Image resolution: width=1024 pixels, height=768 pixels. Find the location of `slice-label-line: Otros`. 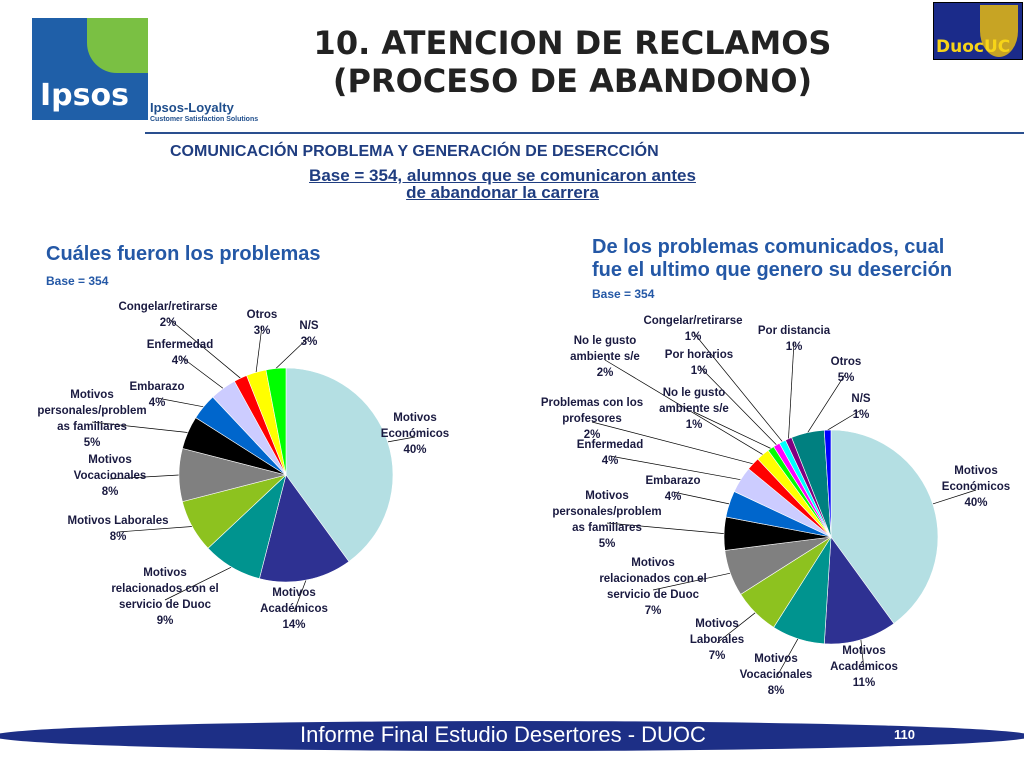

slice-label-line: Otros is located at coordinates (262, 315).